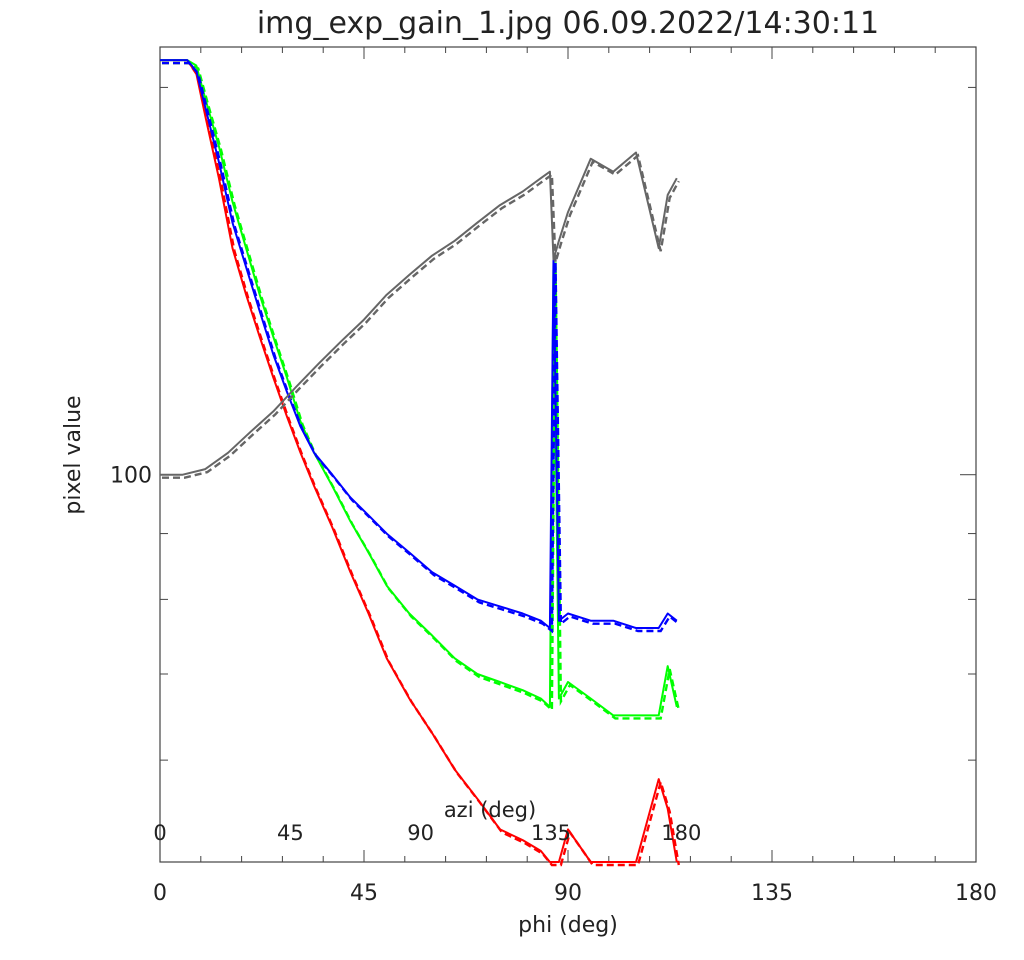 The height and width of the screenshot is (960, 1024). I want to click on x-axis-label: phi (deg), so click(568, 925).